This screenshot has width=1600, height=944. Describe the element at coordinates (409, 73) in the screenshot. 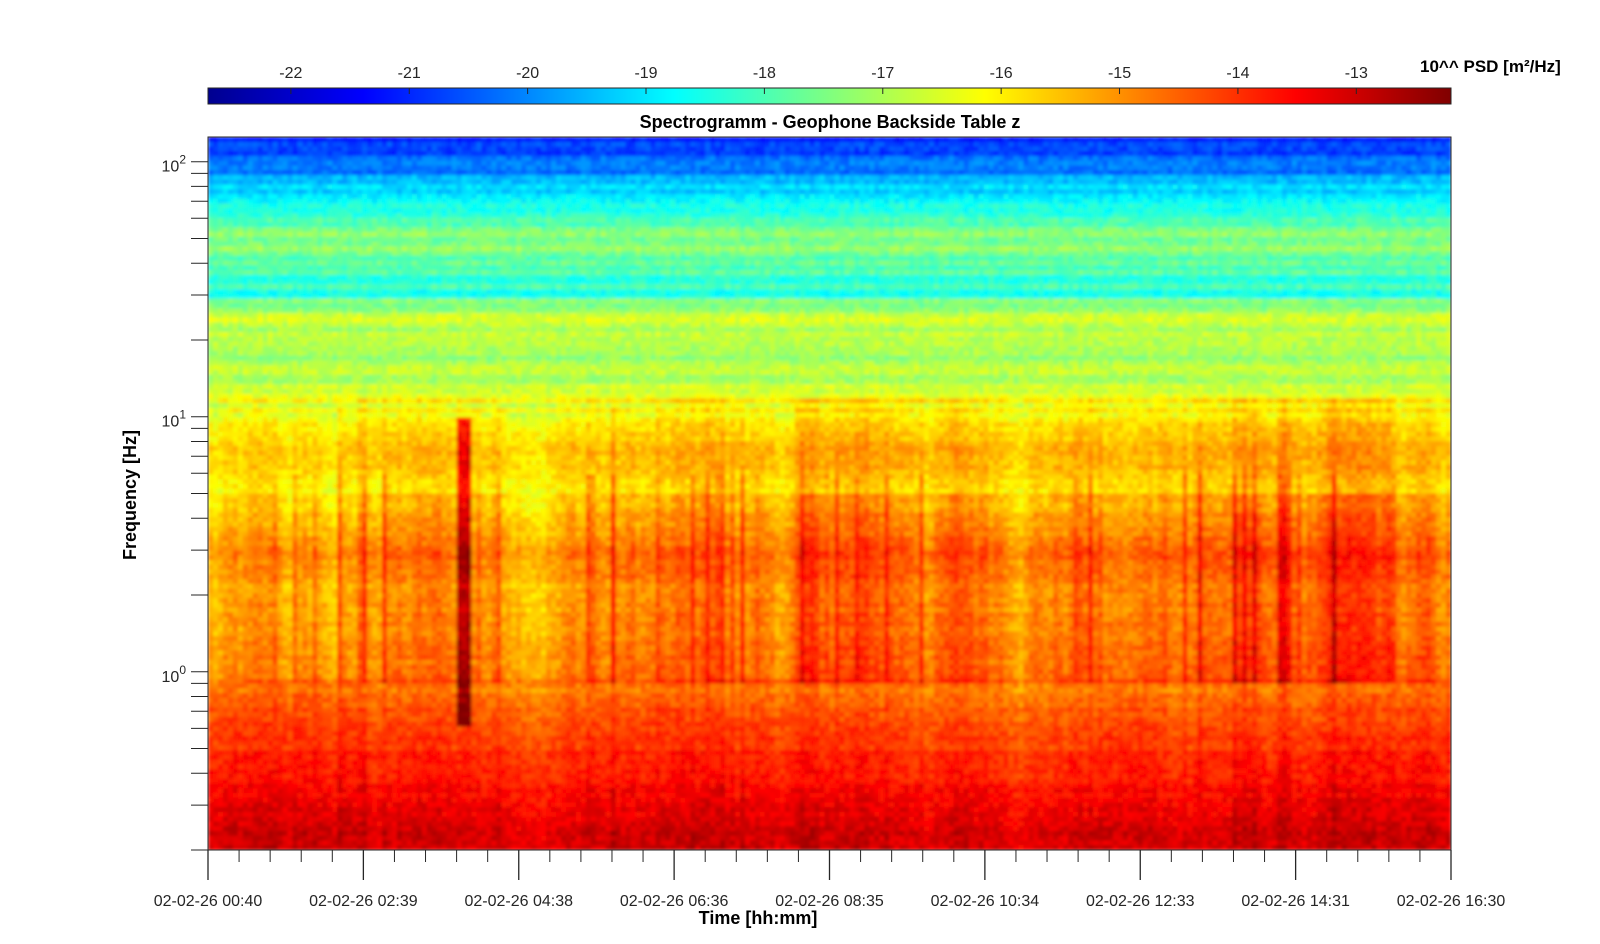

I see `colorbar-tick-label: -21` at that location.